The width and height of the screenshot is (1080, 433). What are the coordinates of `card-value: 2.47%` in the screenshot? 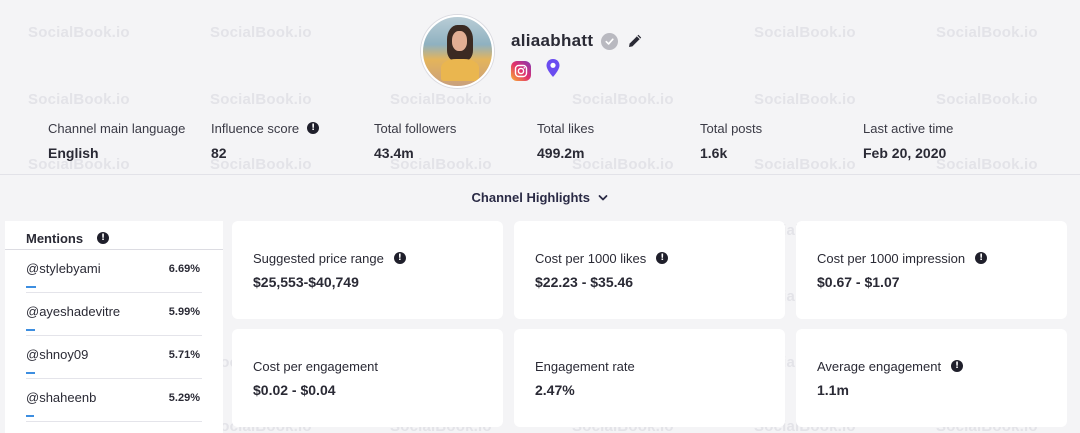 It's located at (555, 390).